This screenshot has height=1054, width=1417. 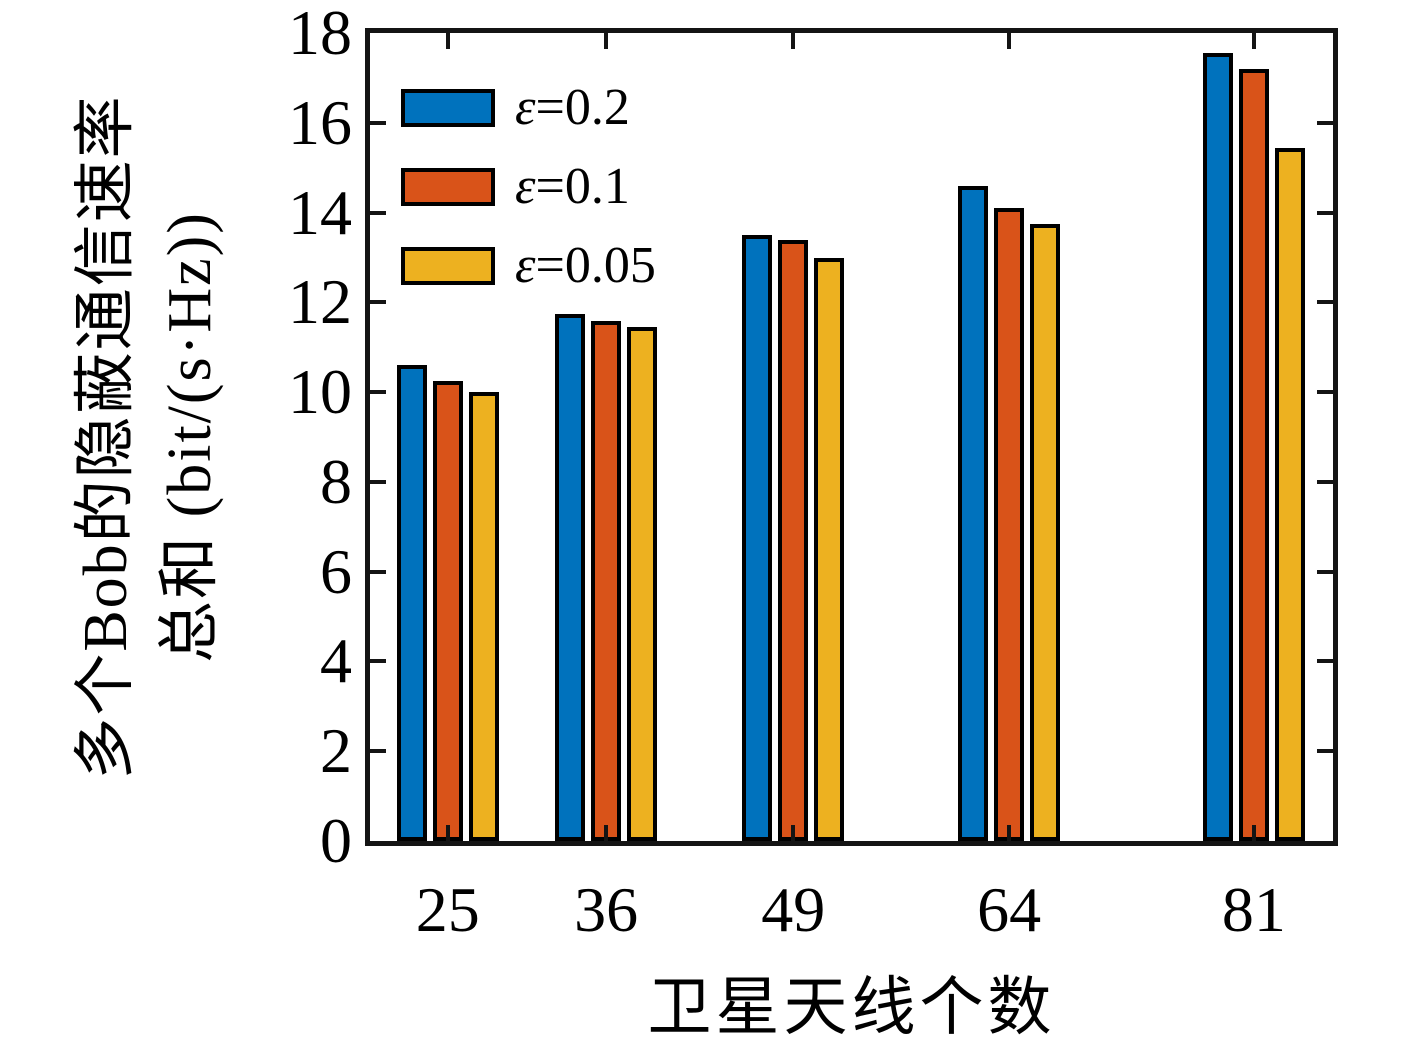 I want to click on legend-item-eps-0.2: ε=0.2, so click(x=528, y=108).